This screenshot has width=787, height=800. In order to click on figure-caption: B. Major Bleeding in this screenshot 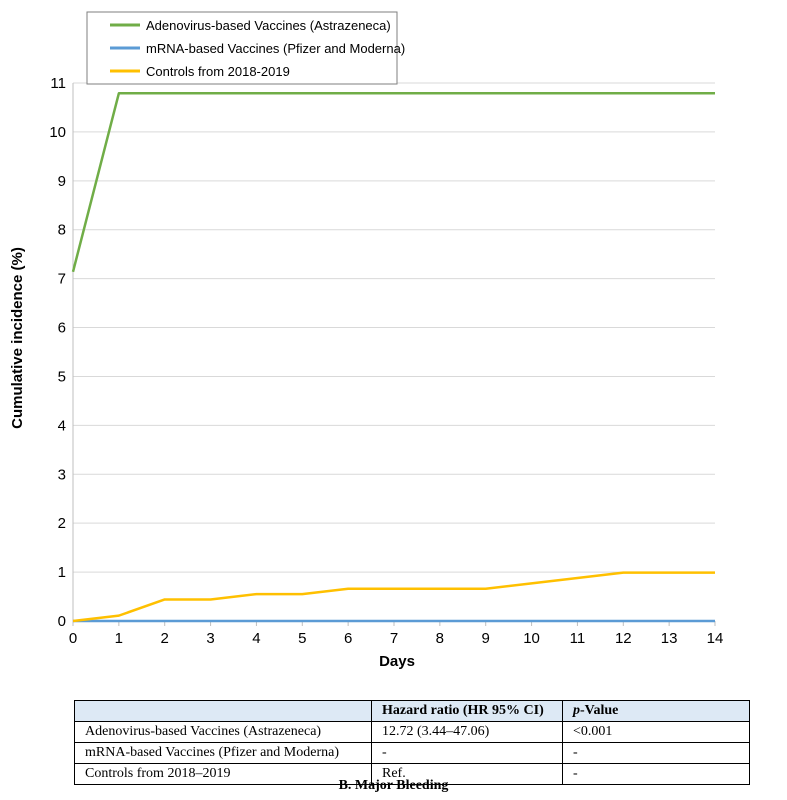, I will do `click(393, 785)`.